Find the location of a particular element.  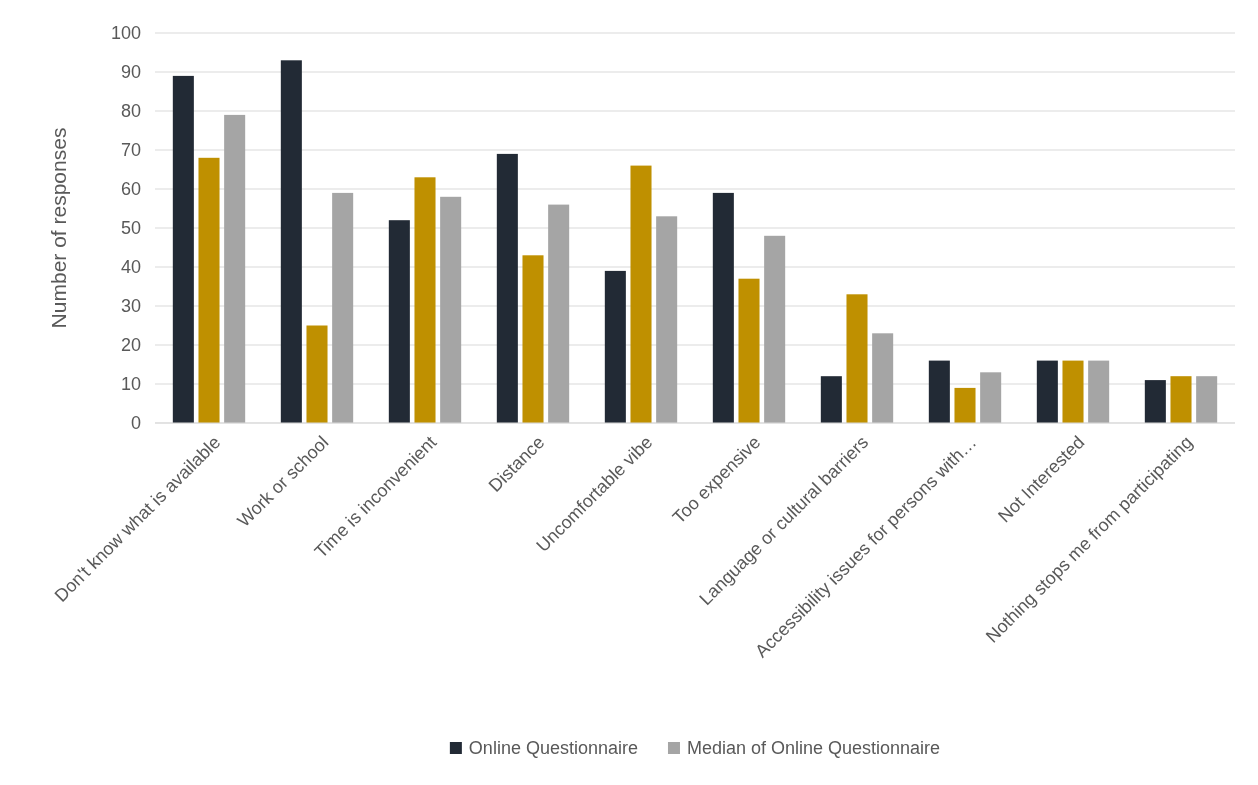

y-tick-label: 90 is located at coordinates (130, 72).